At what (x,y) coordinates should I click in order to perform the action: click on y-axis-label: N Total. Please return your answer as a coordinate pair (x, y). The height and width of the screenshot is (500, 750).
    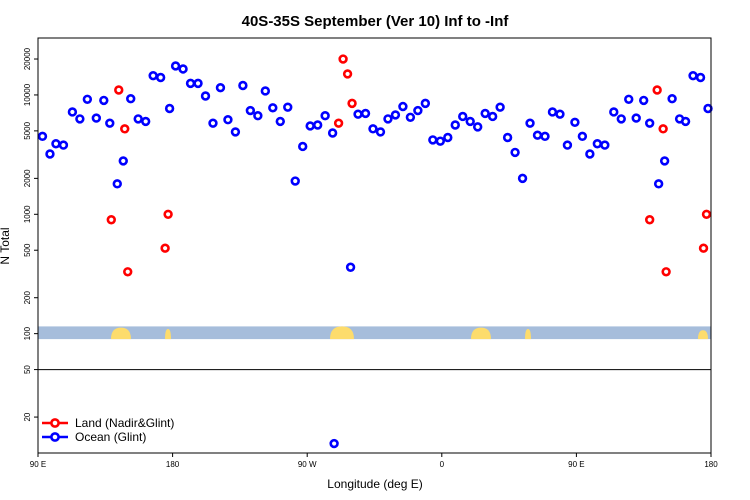
    Looking at the image, I should click on (6, 245).